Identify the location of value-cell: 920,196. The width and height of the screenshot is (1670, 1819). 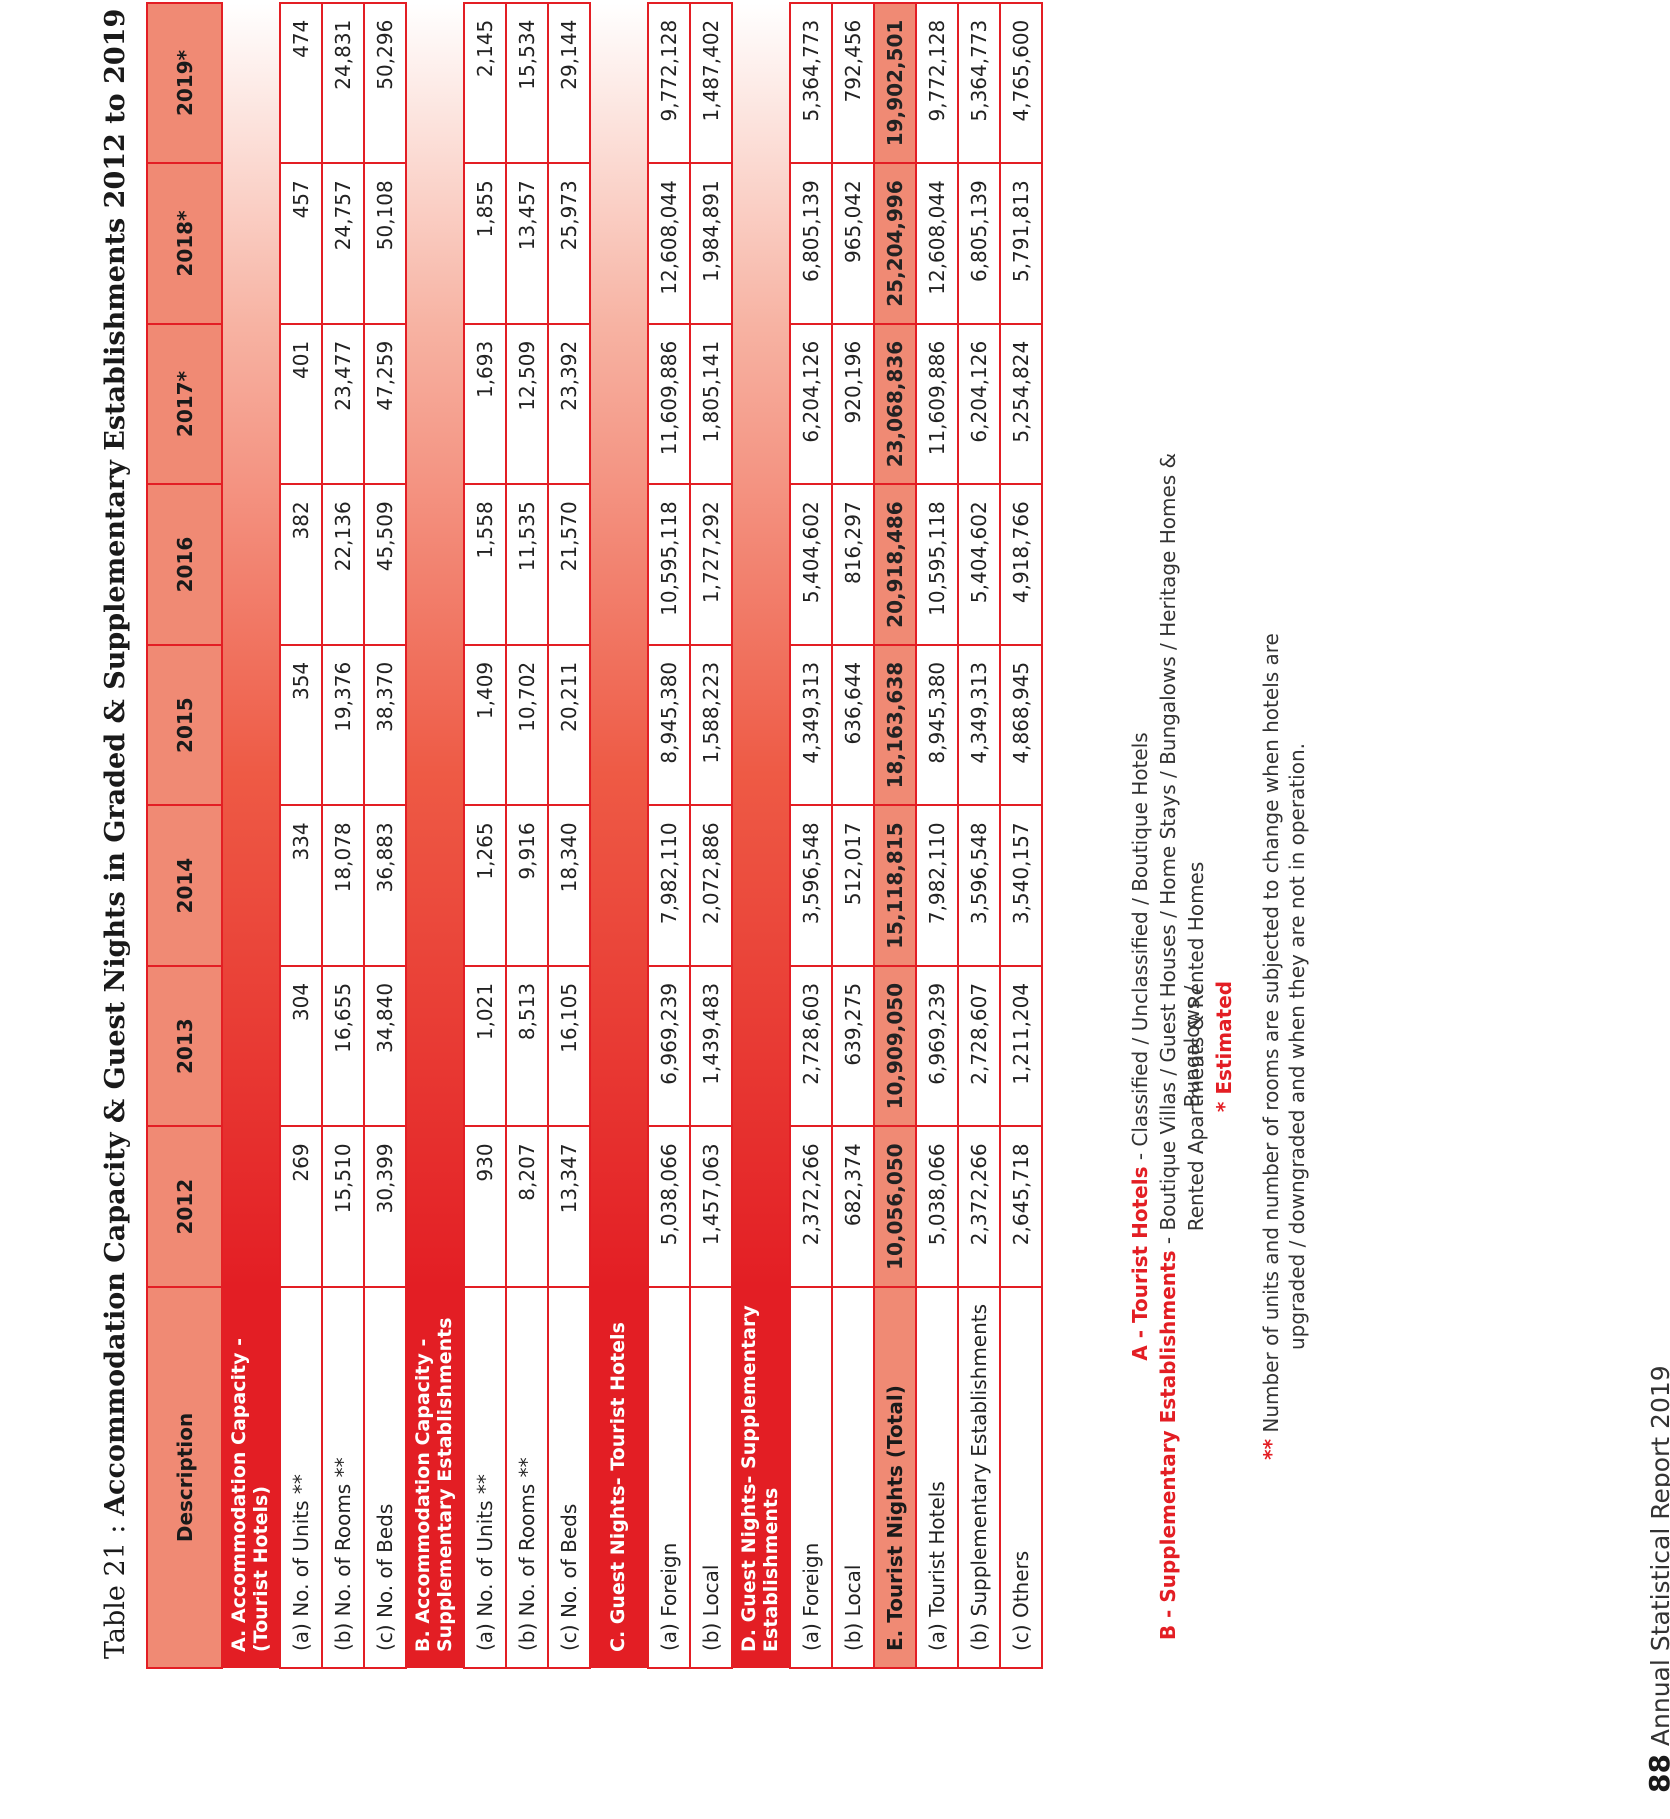
(853, 404).